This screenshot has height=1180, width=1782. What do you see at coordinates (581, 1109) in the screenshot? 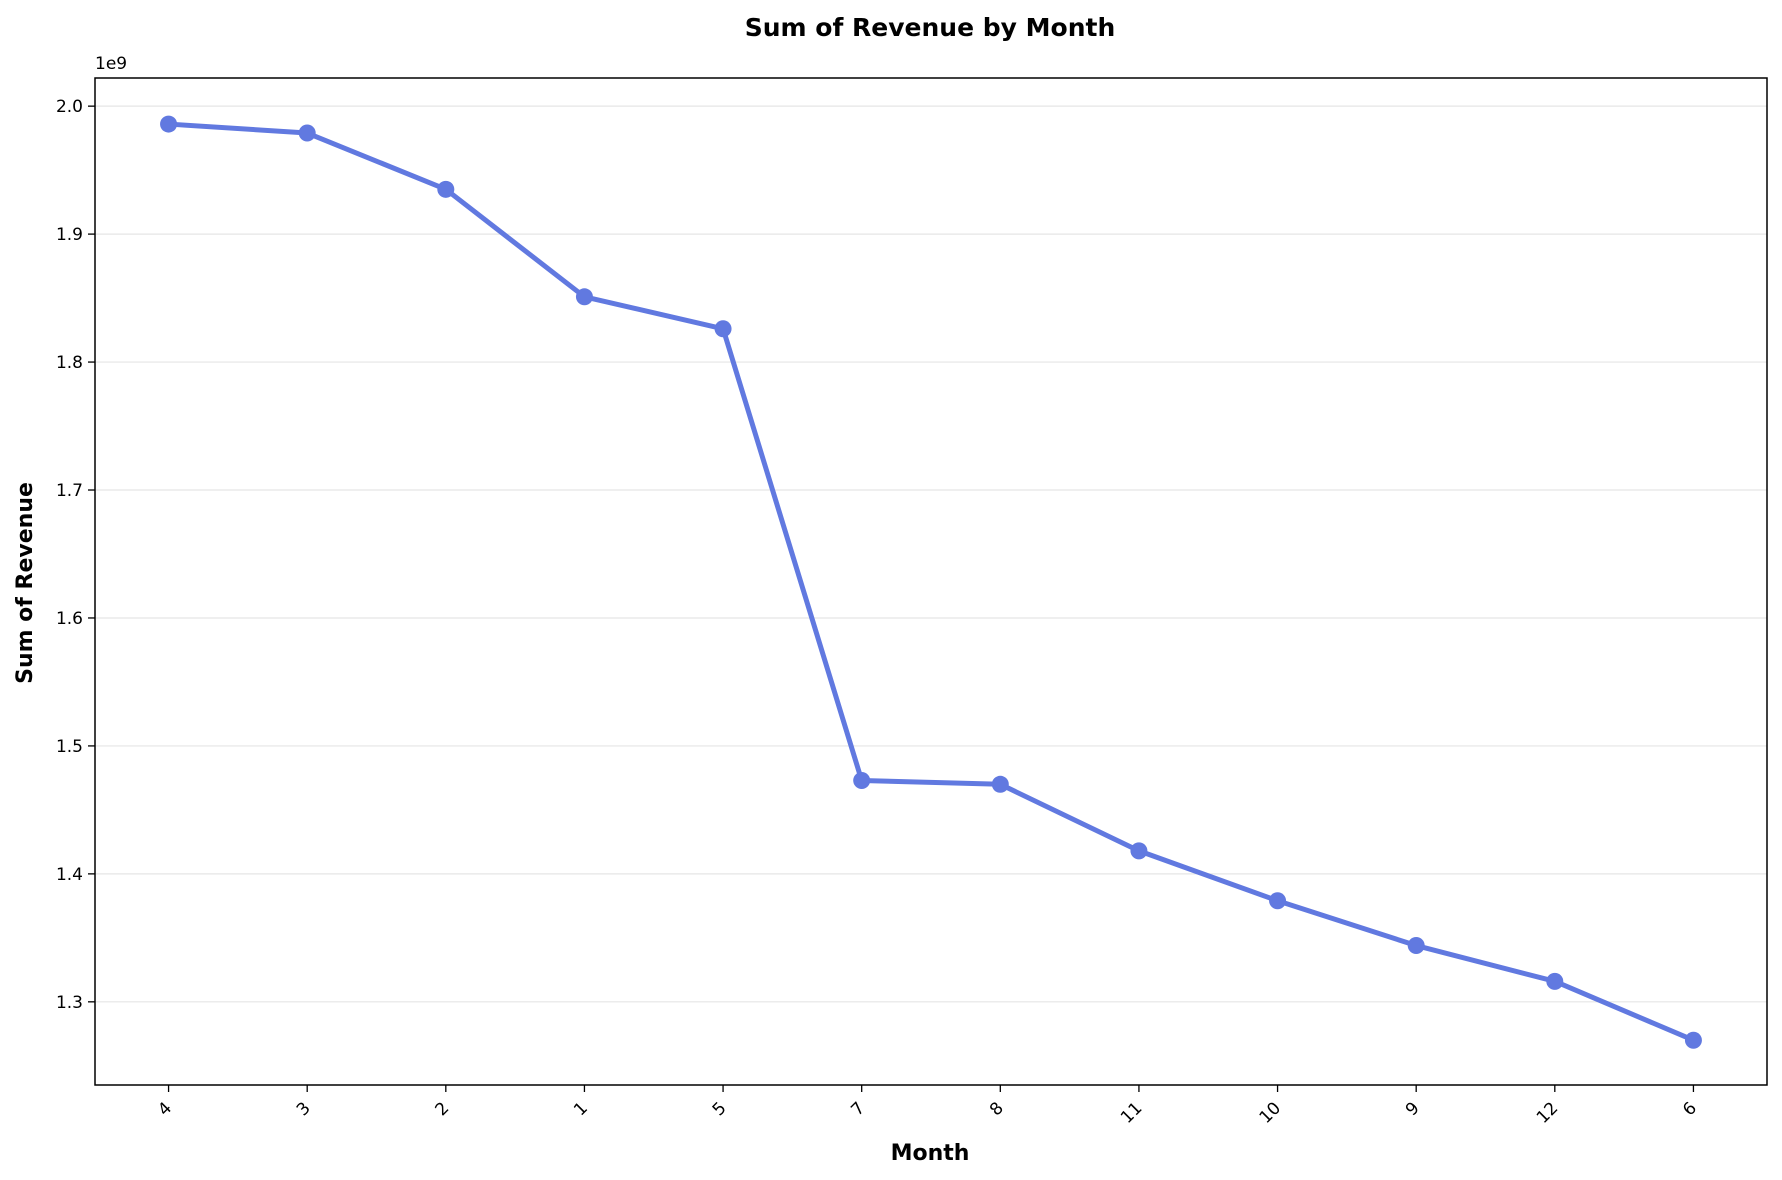
I see `x-tick-label: 1` at bounding box center [581, 1109].